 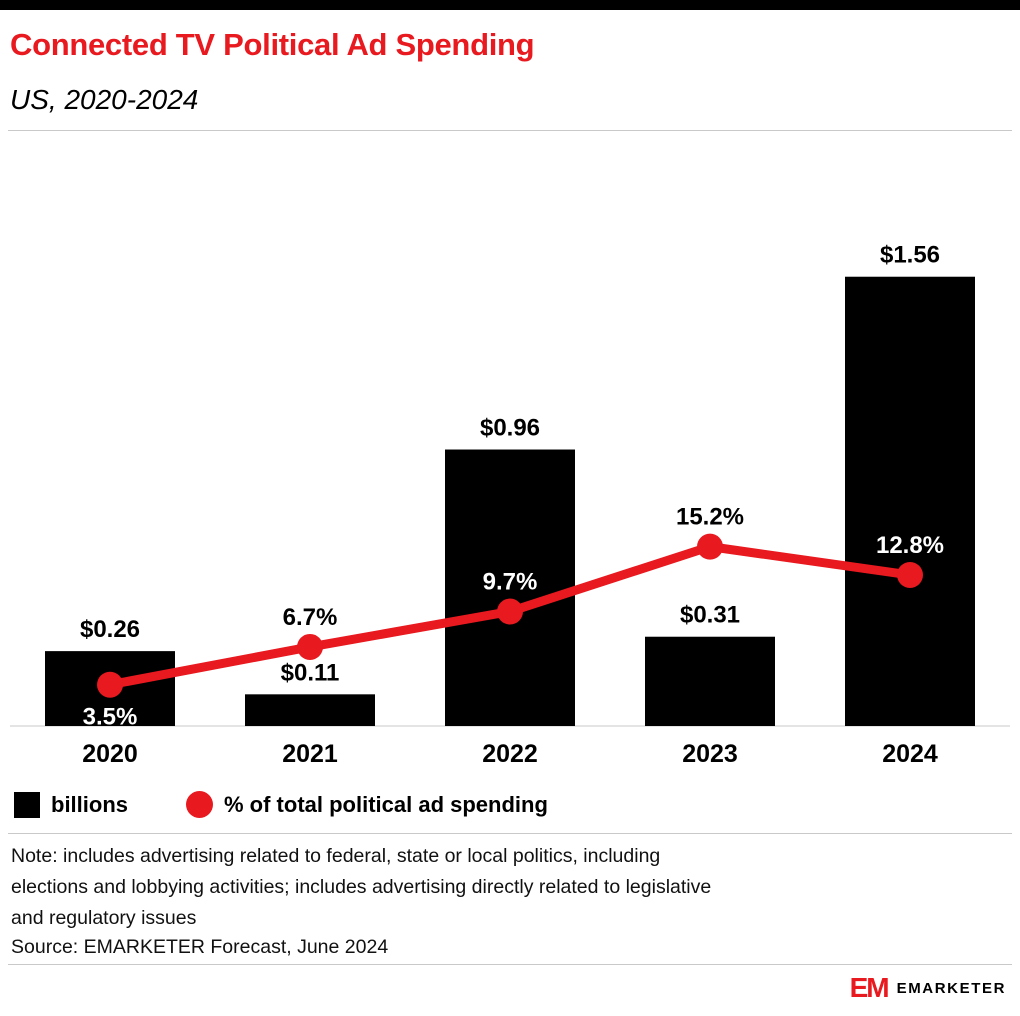 I want to click on note-line-3: and regulatory issues, so click(x=104, y=918).